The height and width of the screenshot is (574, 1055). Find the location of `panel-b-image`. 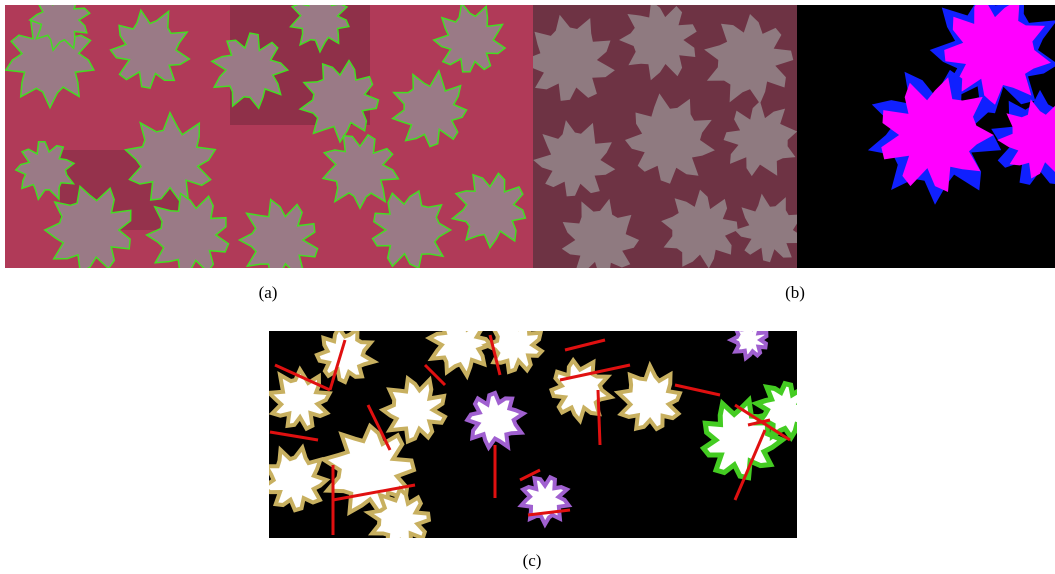

panel-b-image is located at coordinates (665, 136).